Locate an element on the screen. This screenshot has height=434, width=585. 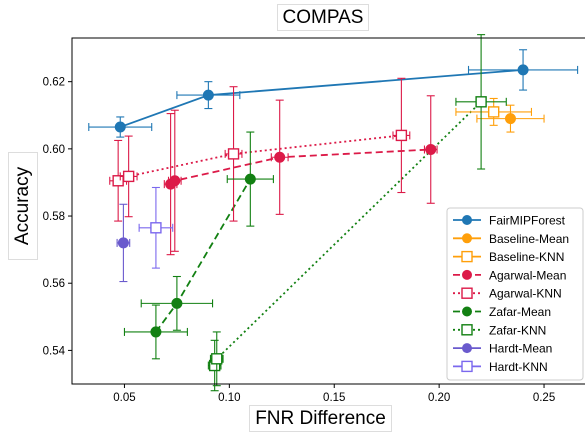
y-tick-label: 0.62 is located at coordinates (54, 83).